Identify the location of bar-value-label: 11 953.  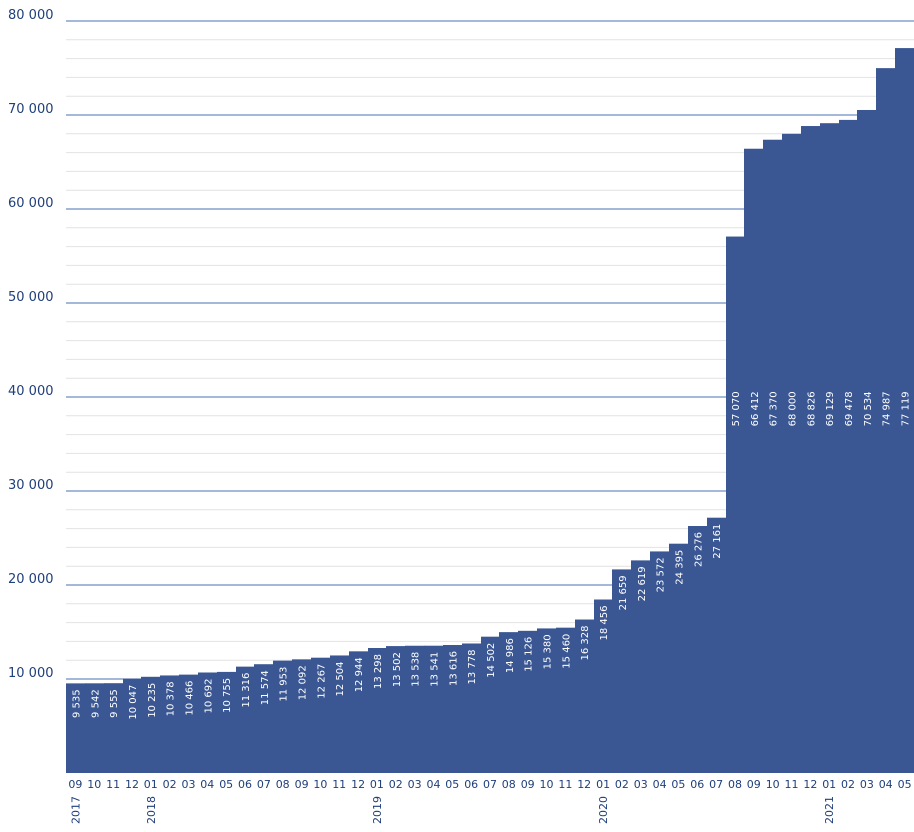
(284, 684).